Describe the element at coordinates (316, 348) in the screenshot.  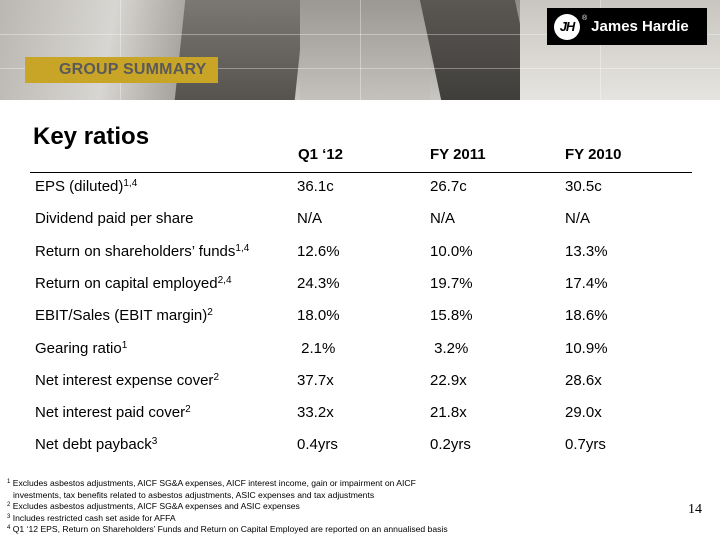
I see `table-cell: 2.1%` at that location.